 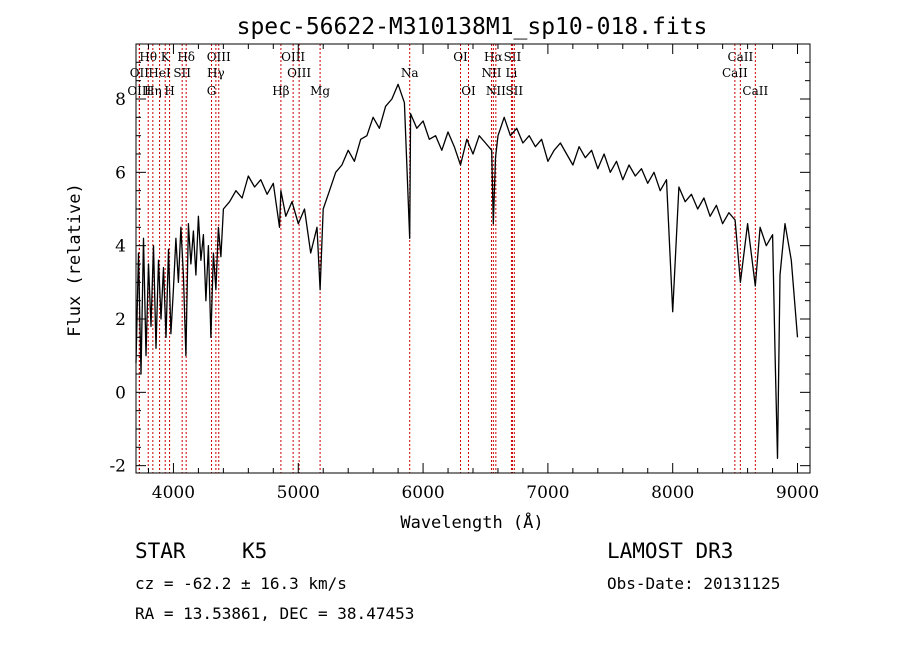 I want to click on y-tick-label: 6, so click(x=120, y=173).